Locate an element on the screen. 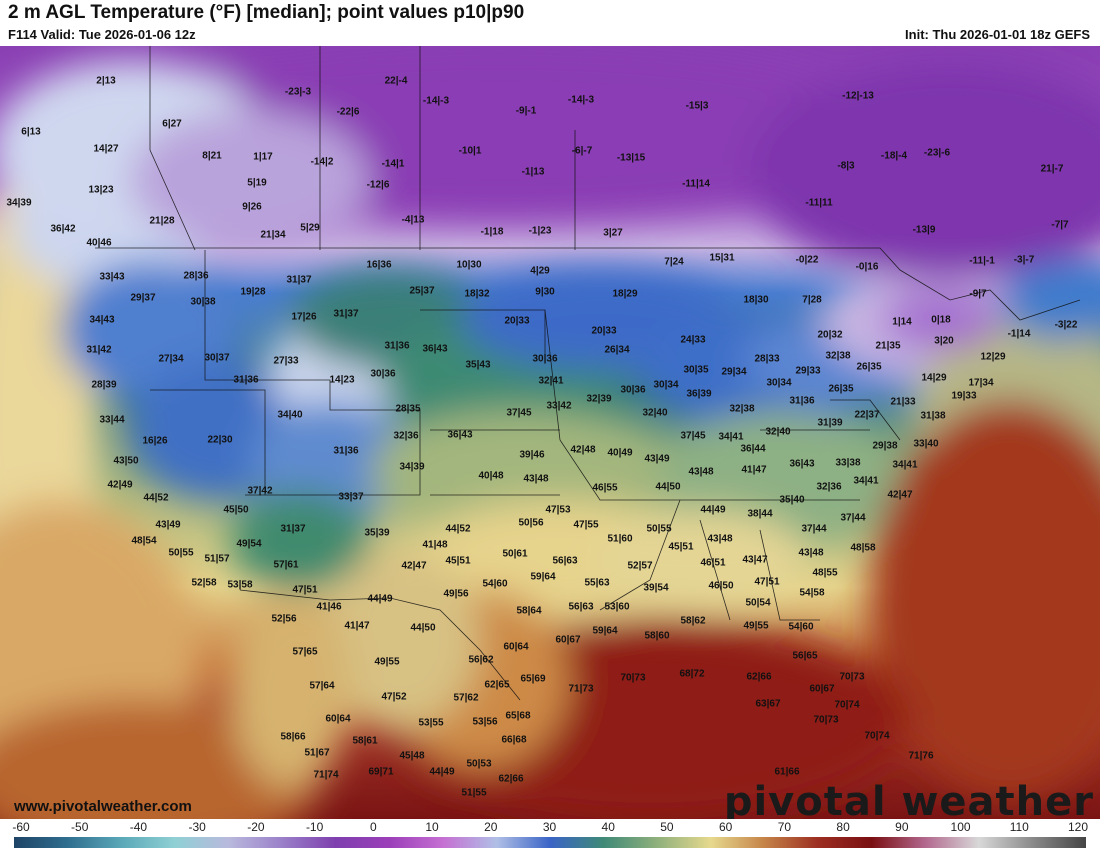 This screenshot has height=850, width=1100. point-value: 25|37 is located at coordinates (422, 291).